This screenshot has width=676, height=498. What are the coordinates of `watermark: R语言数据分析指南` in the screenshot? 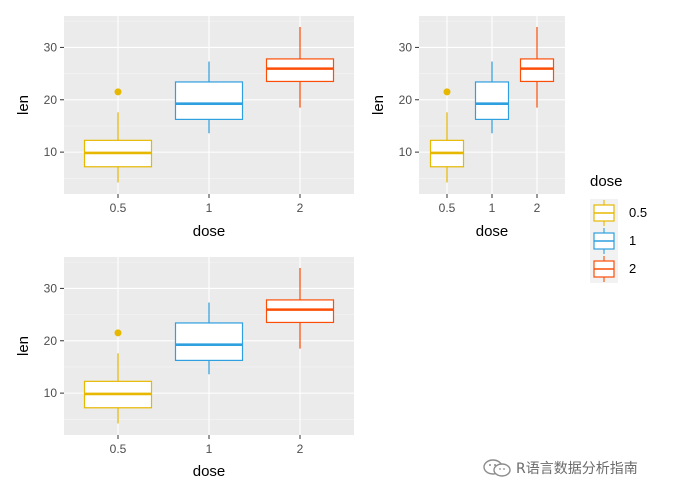 It's located at (560, 468).